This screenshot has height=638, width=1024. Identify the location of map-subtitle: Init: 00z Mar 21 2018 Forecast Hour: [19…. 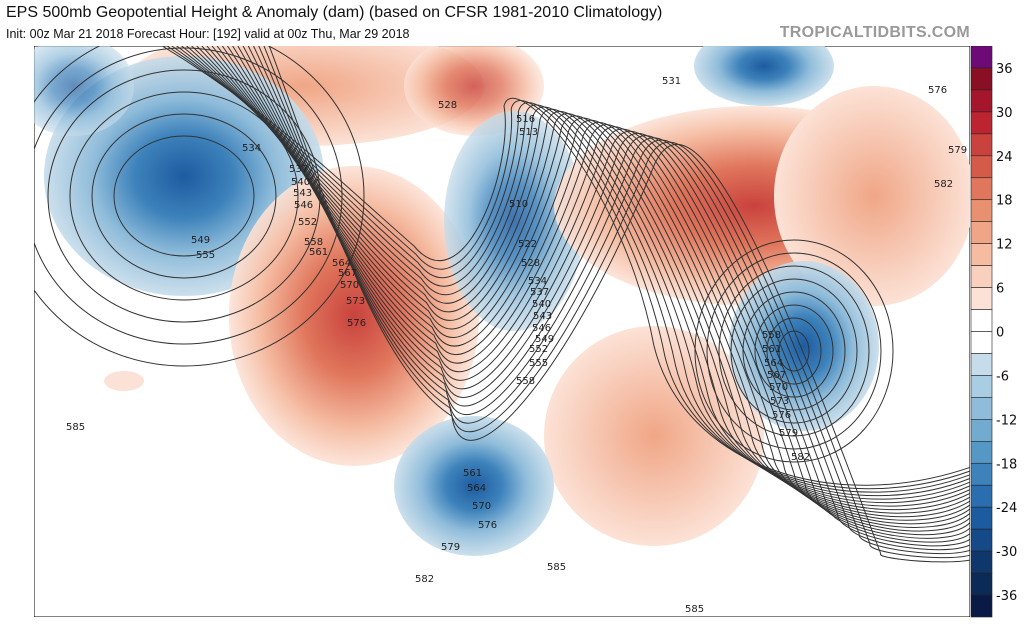
(208, 34).